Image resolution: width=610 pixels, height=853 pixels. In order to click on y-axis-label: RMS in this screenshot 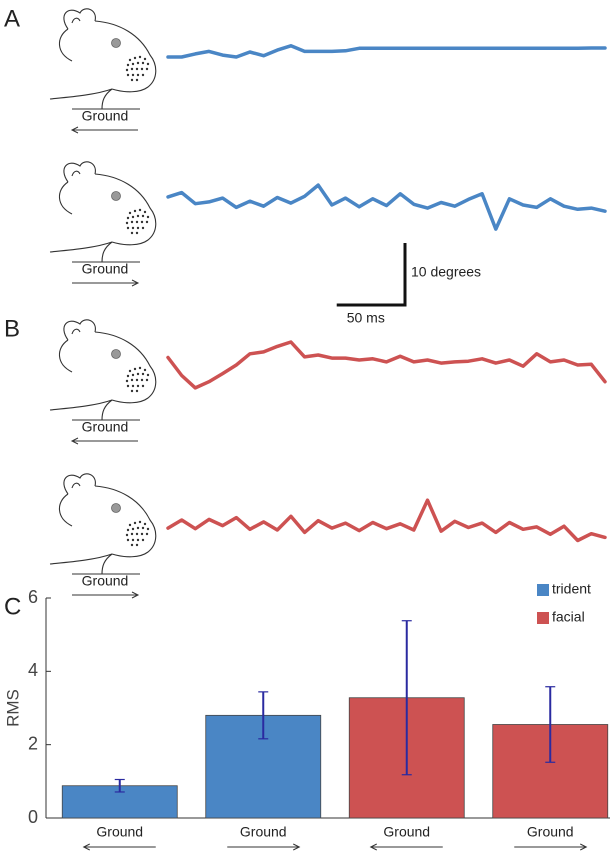, I will do `click(12, 708)`.